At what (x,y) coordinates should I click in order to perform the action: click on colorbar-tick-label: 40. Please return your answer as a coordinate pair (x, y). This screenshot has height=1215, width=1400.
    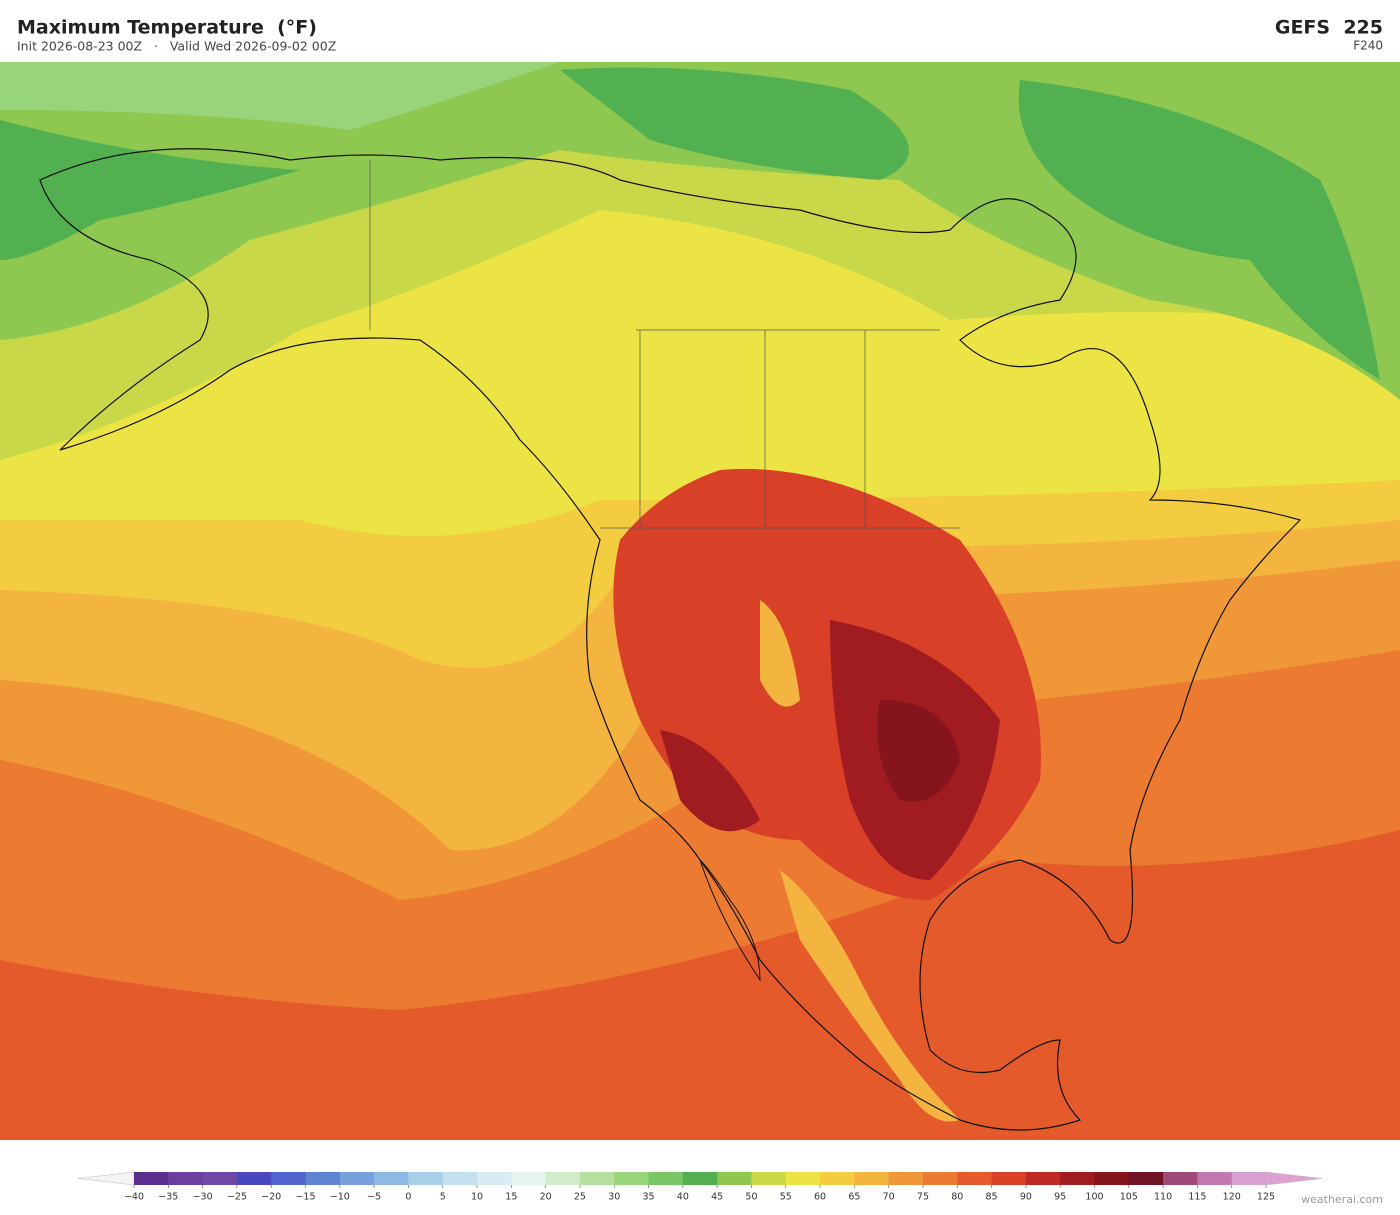
    Looking at the image, I should click on (683, 1197).